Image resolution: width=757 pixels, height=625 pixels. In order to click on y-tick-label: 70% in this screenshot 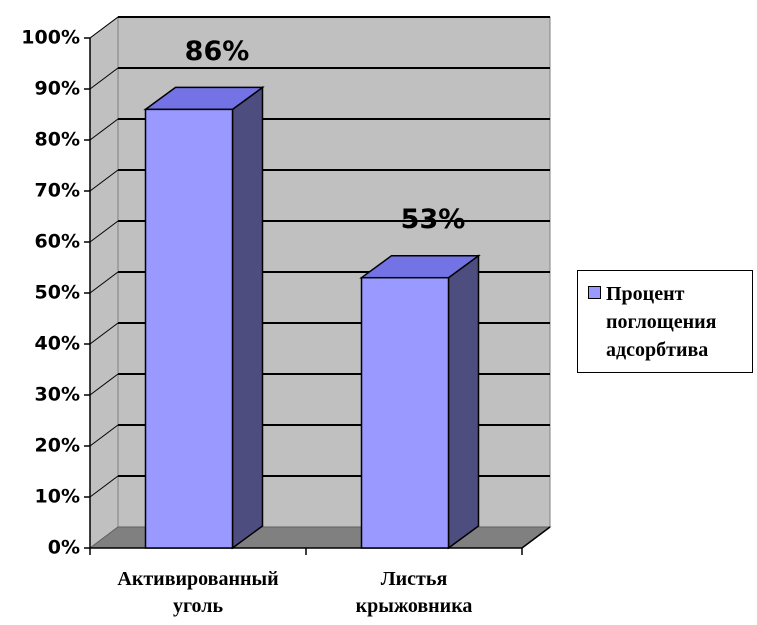, I will do `click(57, 191)`.